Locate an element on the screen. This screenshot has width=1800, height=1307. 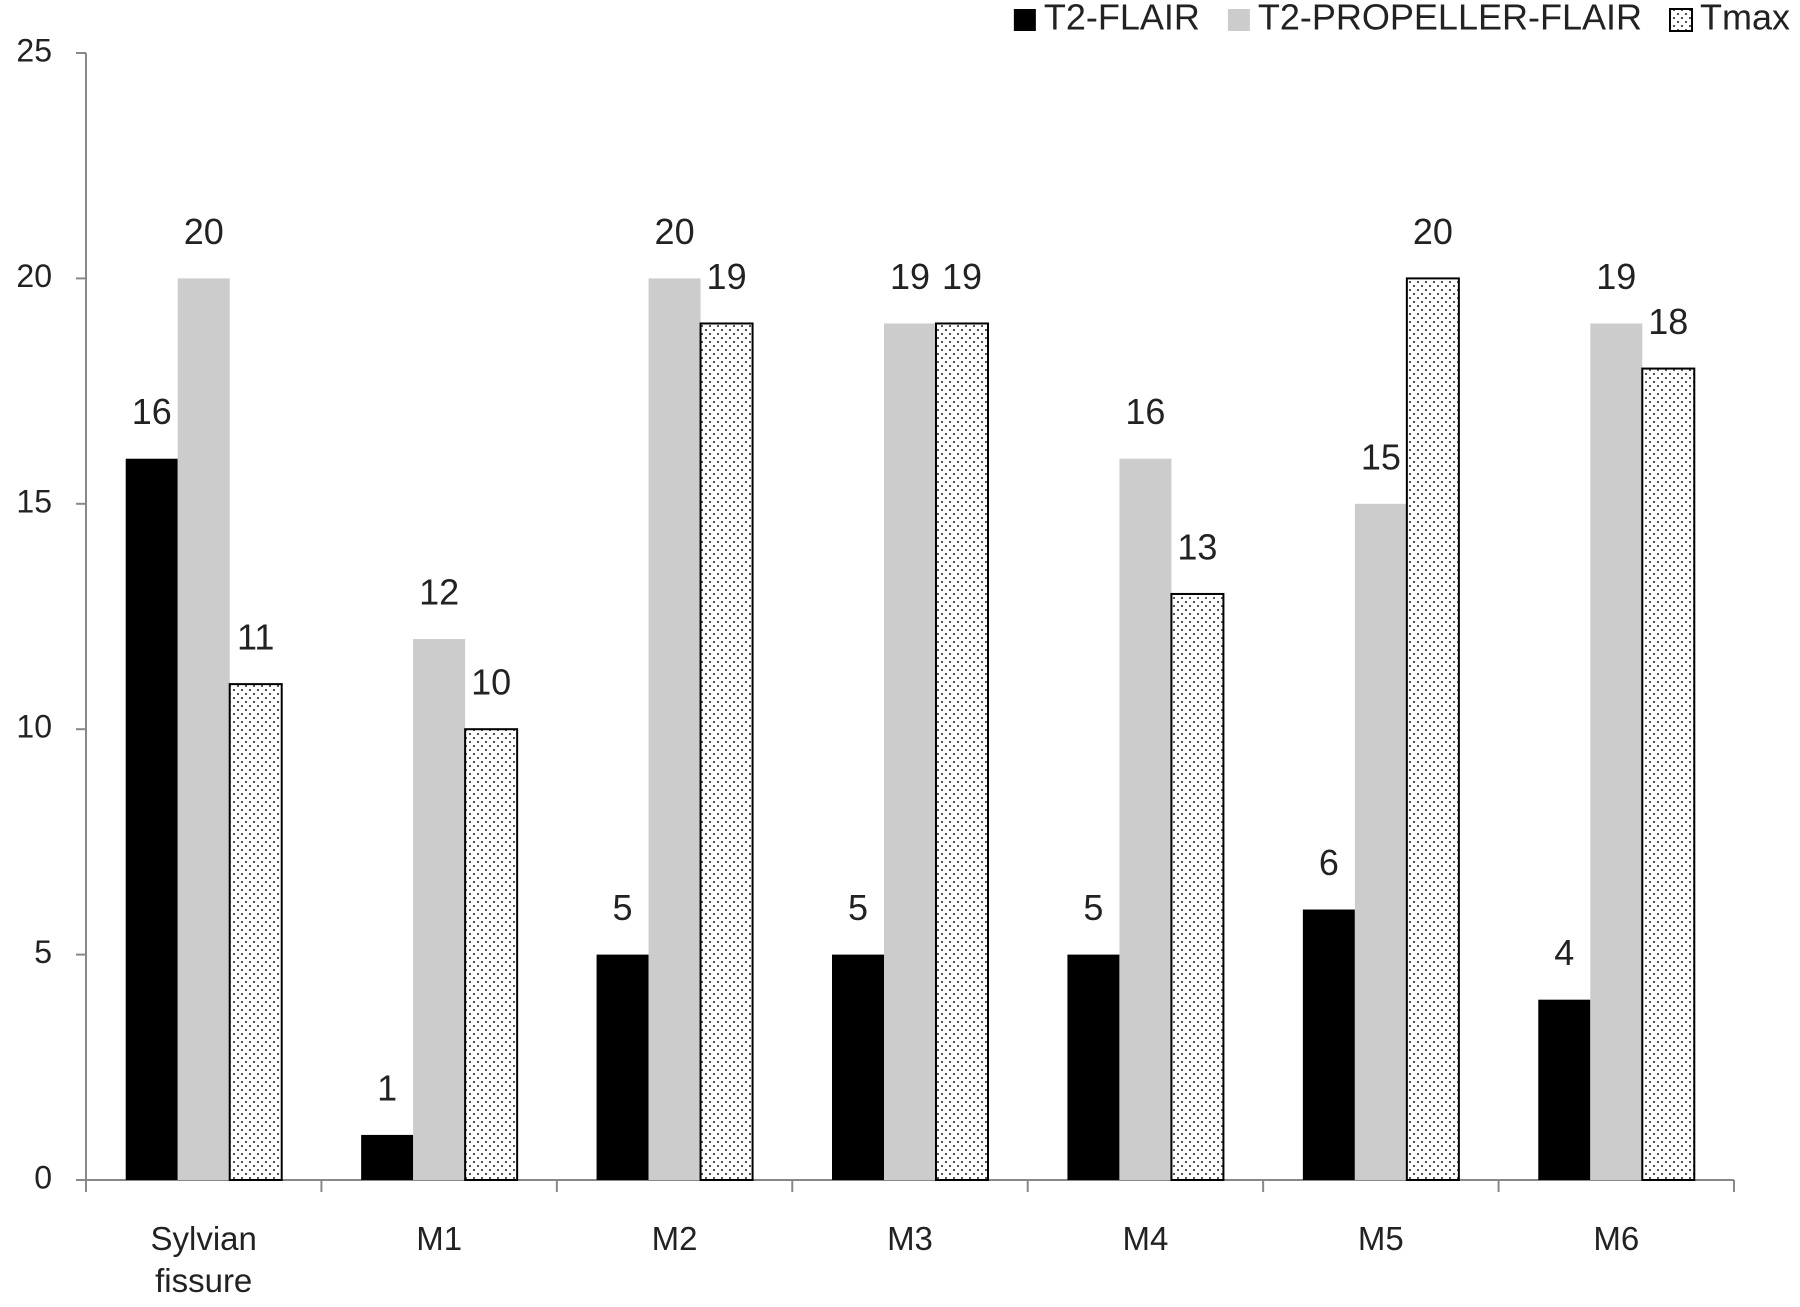
y-tick-label: 5 is located at coordinates (43, 952).